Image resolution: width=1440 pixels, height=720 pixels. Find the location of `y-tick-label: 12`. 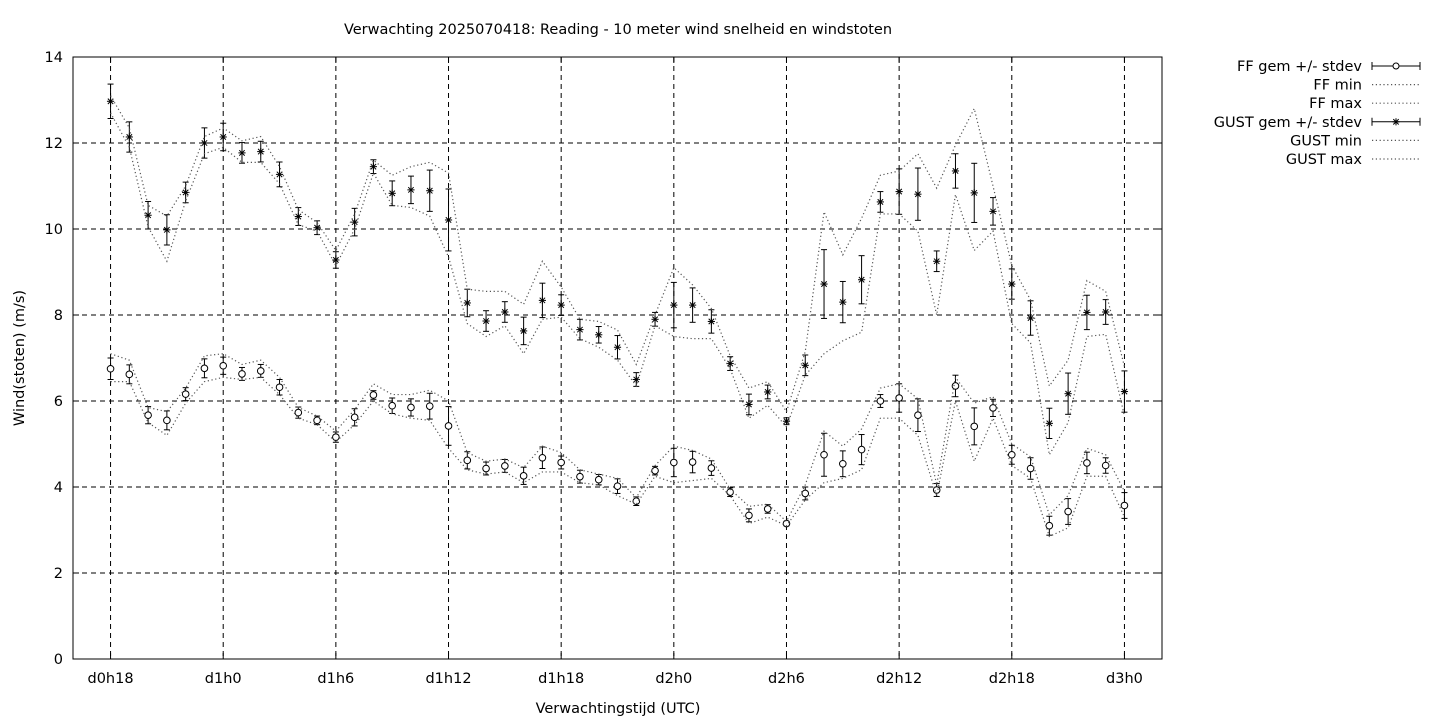

y-tick-label: 12 is located at coordinates (54, 144).